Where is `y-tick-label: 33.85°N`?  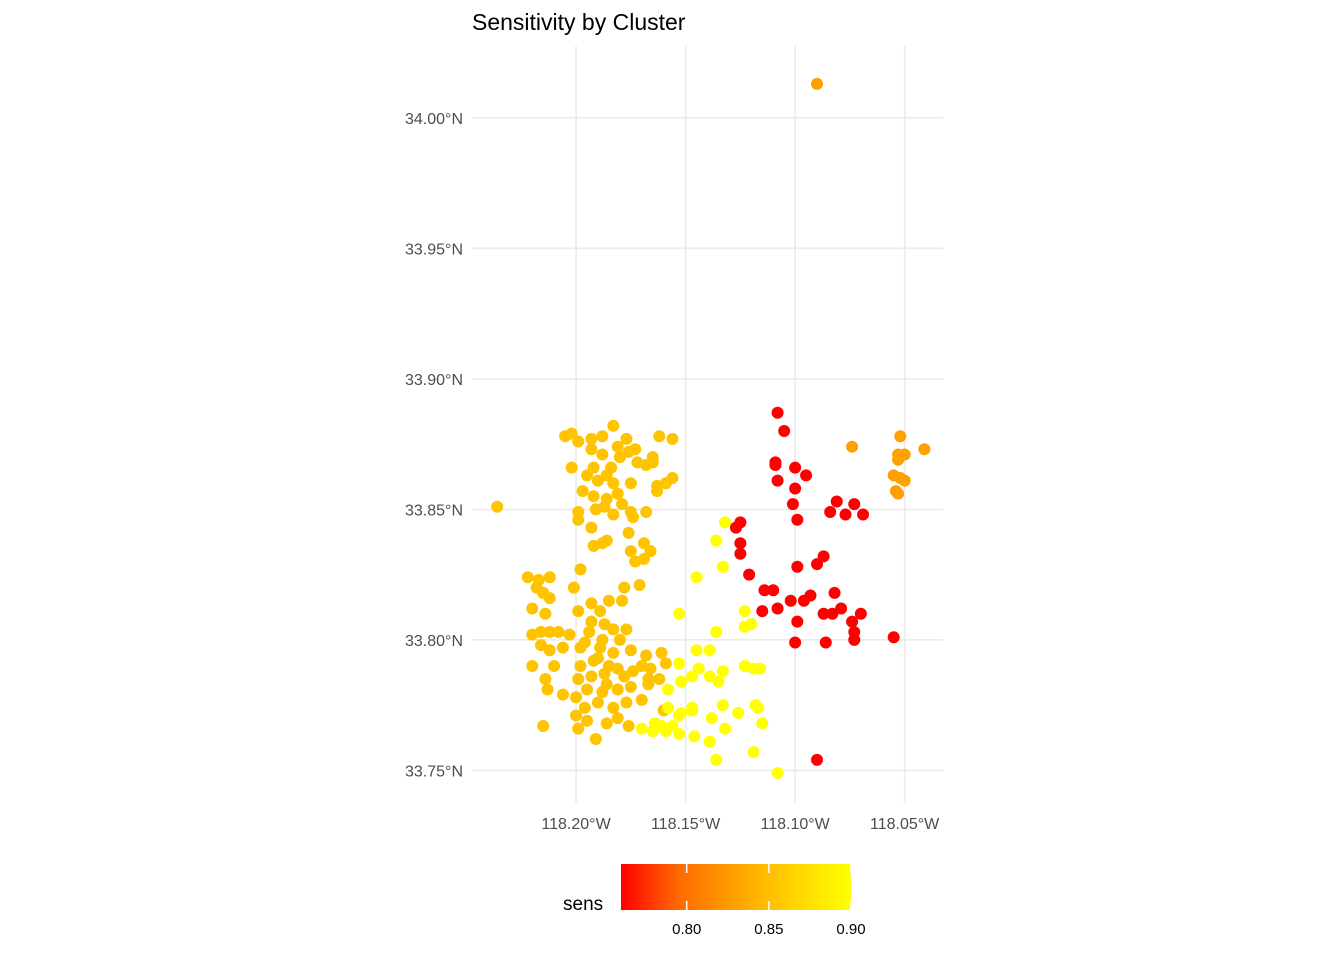
y-tick-label: 33.85°N is located at coordinates (434, 510).